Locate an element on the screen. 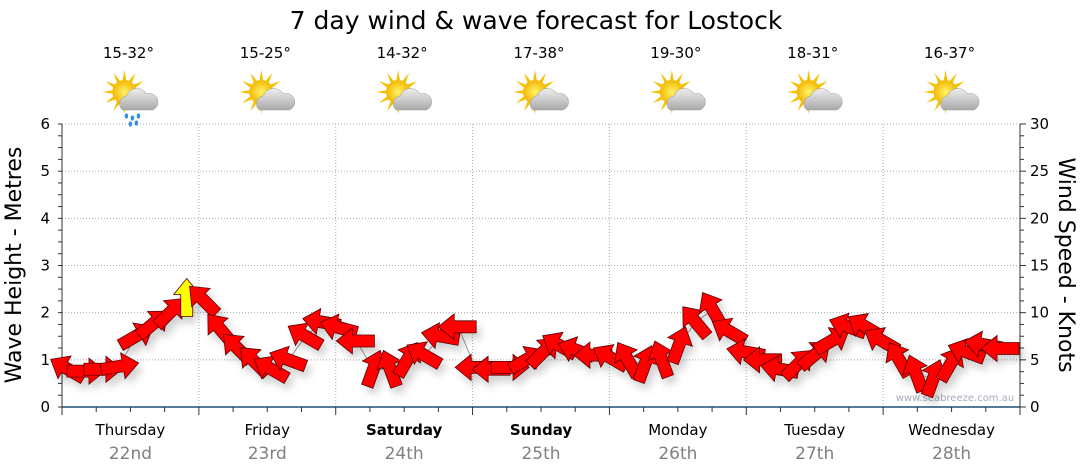  day-label: Tuesday is located at coordinates (814, 430).